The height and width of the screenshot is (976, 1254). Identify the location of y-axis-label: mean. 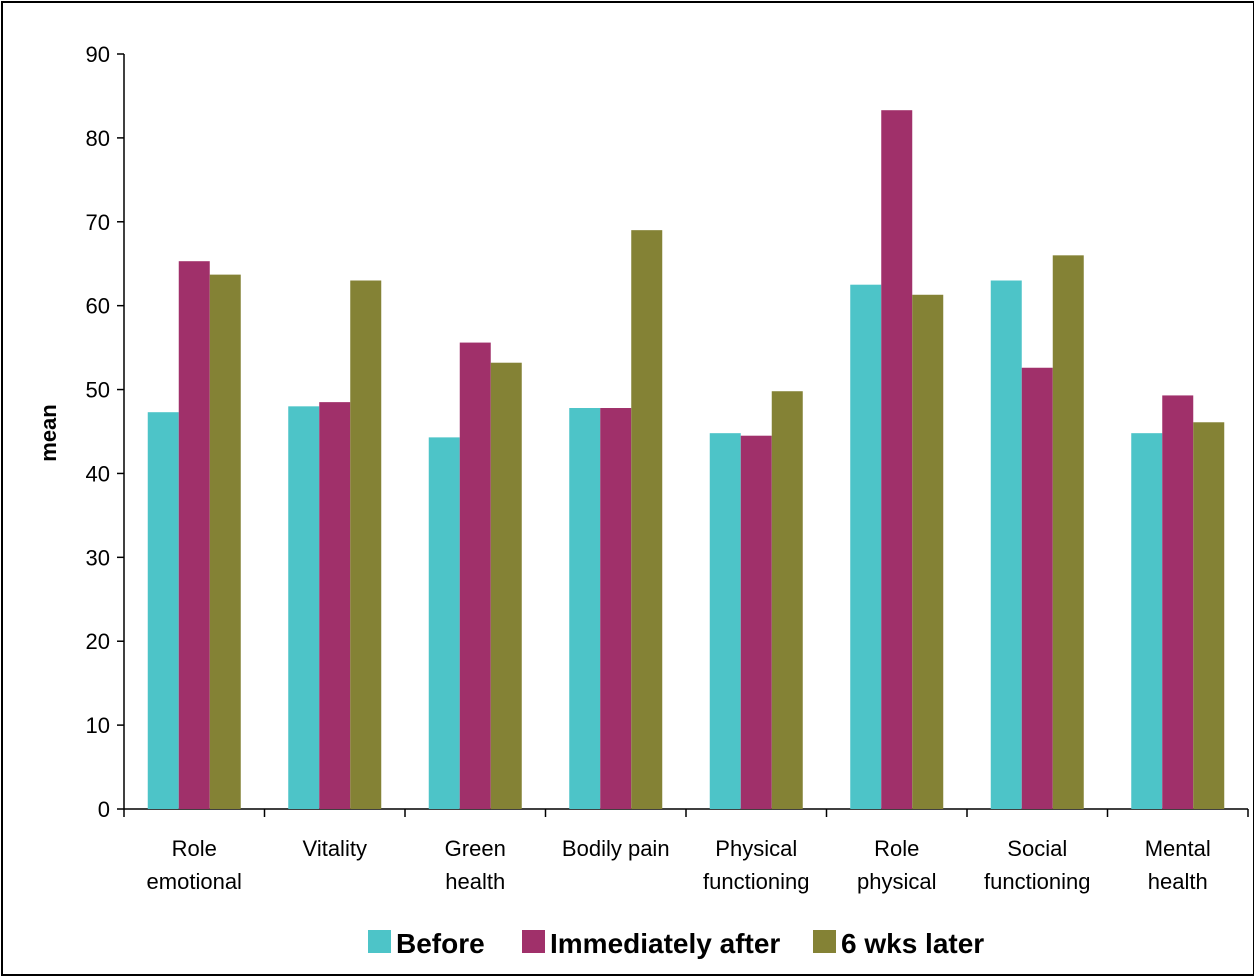
(48, 432).